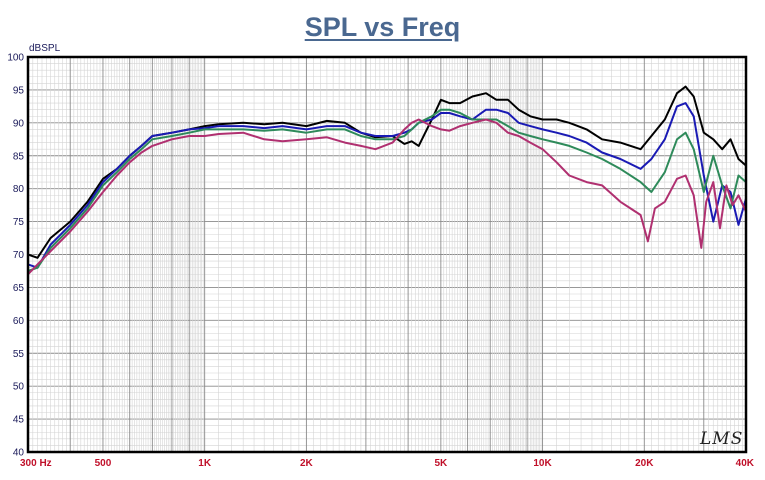 The height and width of the screenshot is (480, 765). I want to click on x-tick-label: 2K, so click(307, 463).